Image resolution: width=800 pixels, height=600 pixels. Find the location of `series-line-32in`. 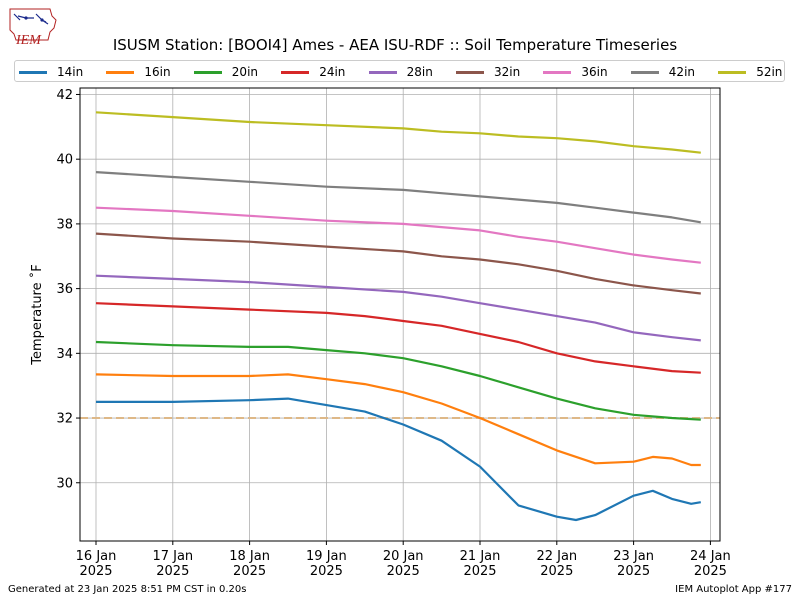

series-line-32in is located at coordinates (398, 263).